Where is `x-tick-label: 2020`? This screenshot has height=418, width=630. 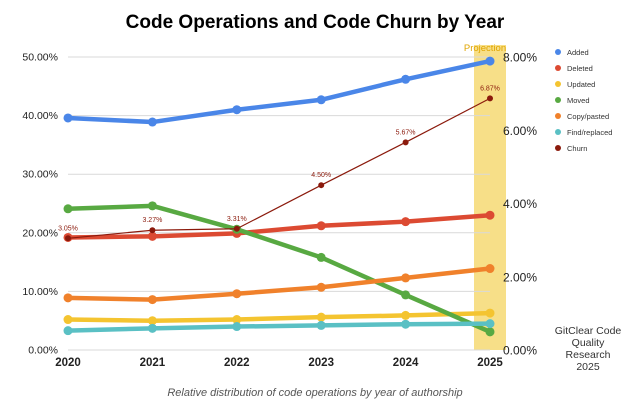
x-tick-label: 2020 is located at coordinates (68, 363).